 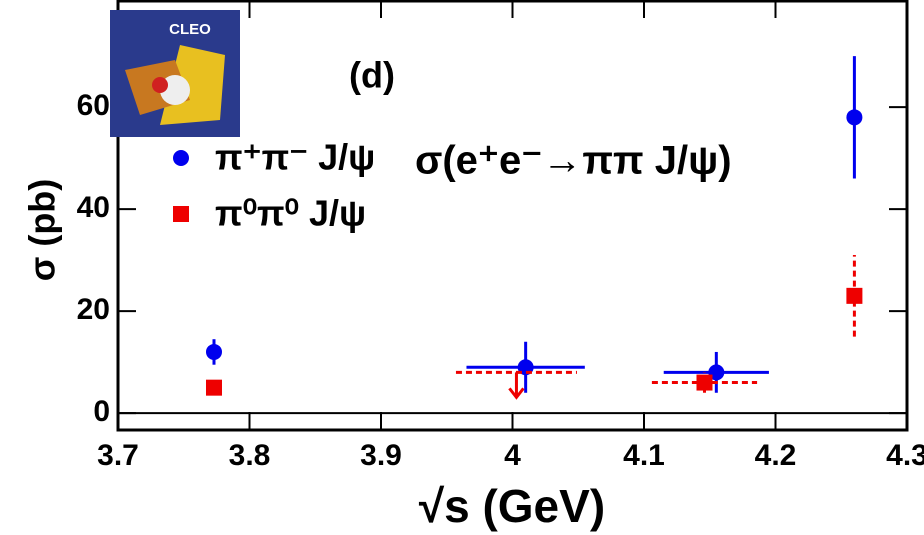 I want to click on y-tick-label: 60, so click(x=93, y=105).